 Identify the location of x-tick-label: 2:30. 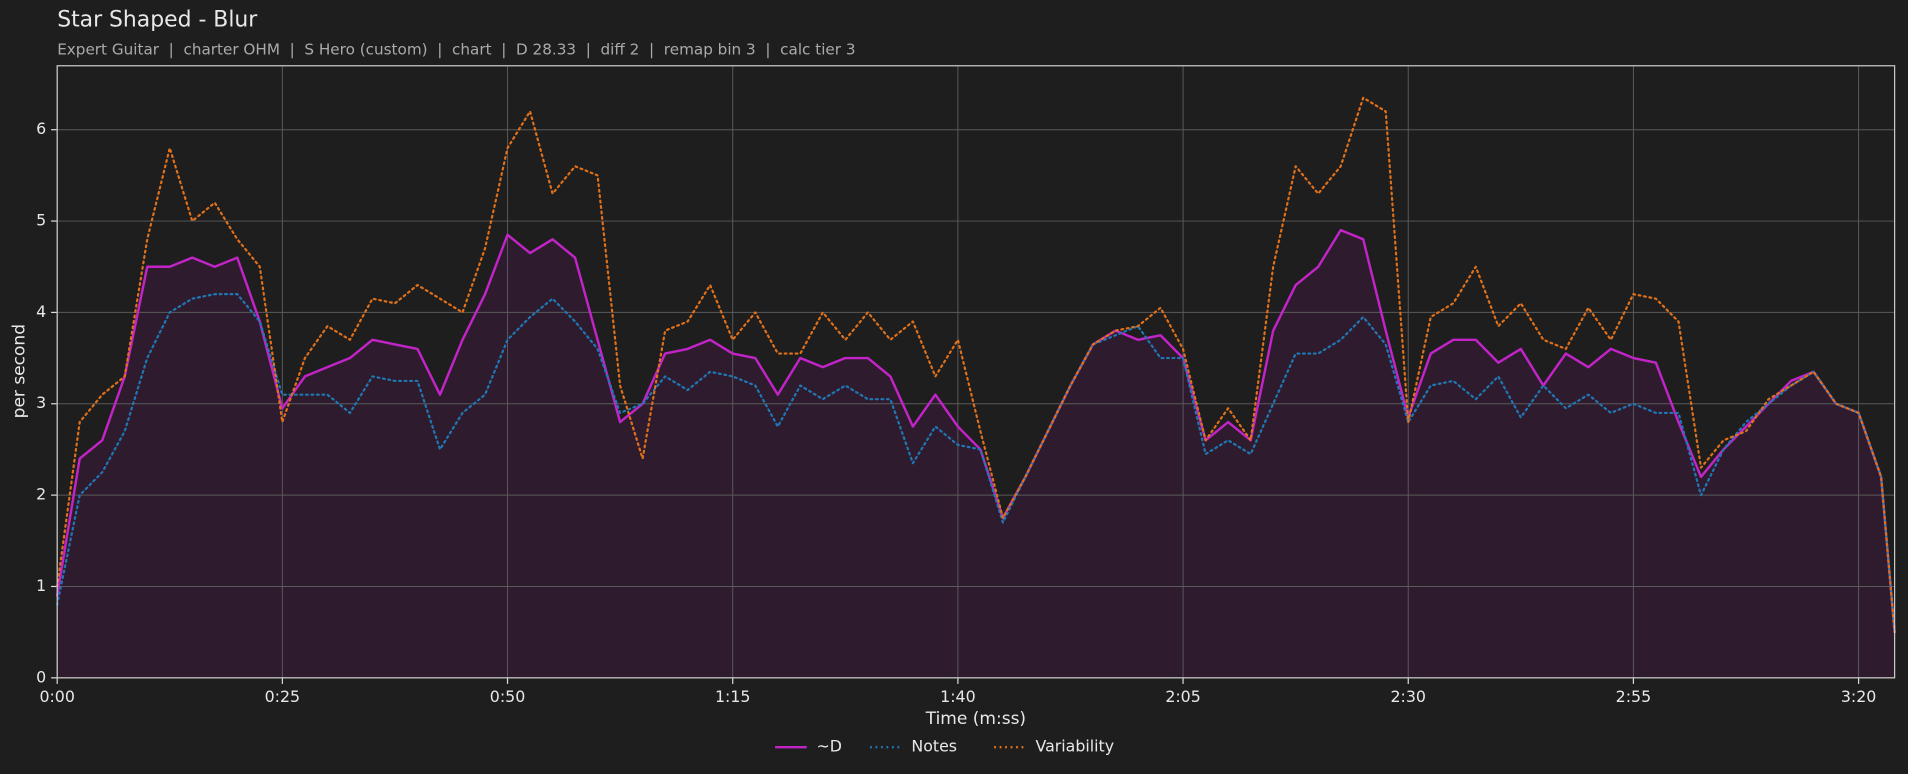
(1407, 696).